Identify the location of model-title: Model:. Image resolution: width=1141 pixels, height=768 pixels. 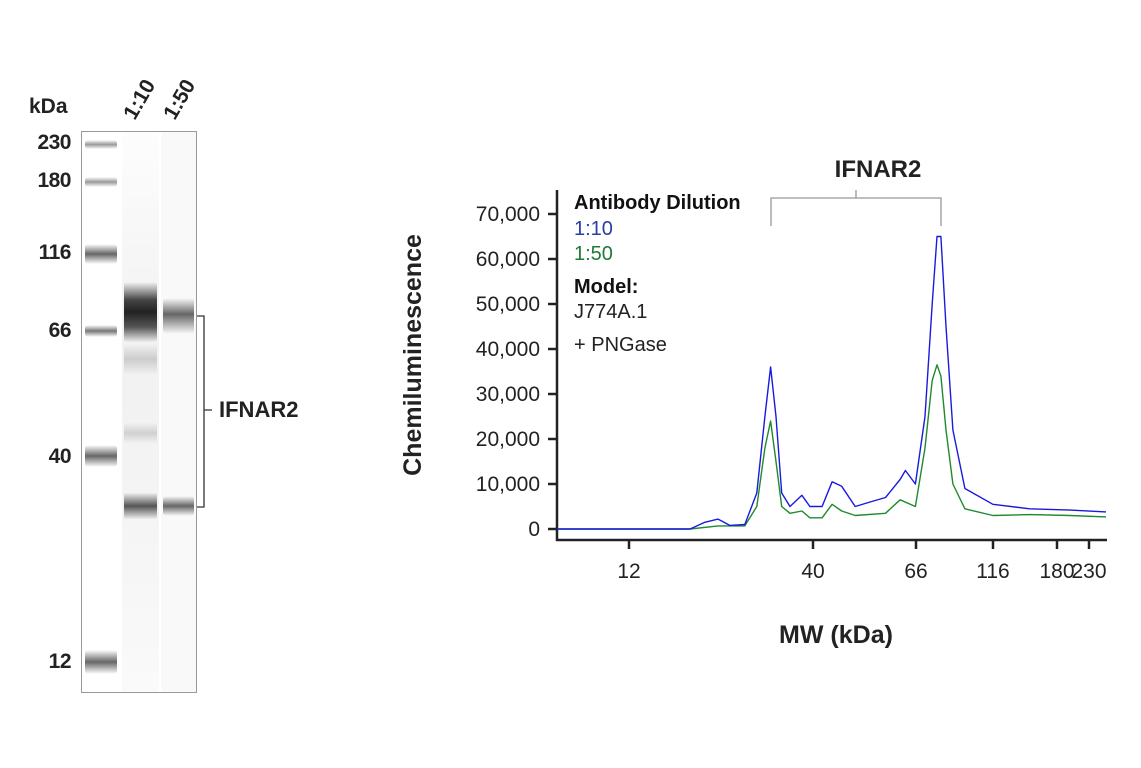
(606, 287).